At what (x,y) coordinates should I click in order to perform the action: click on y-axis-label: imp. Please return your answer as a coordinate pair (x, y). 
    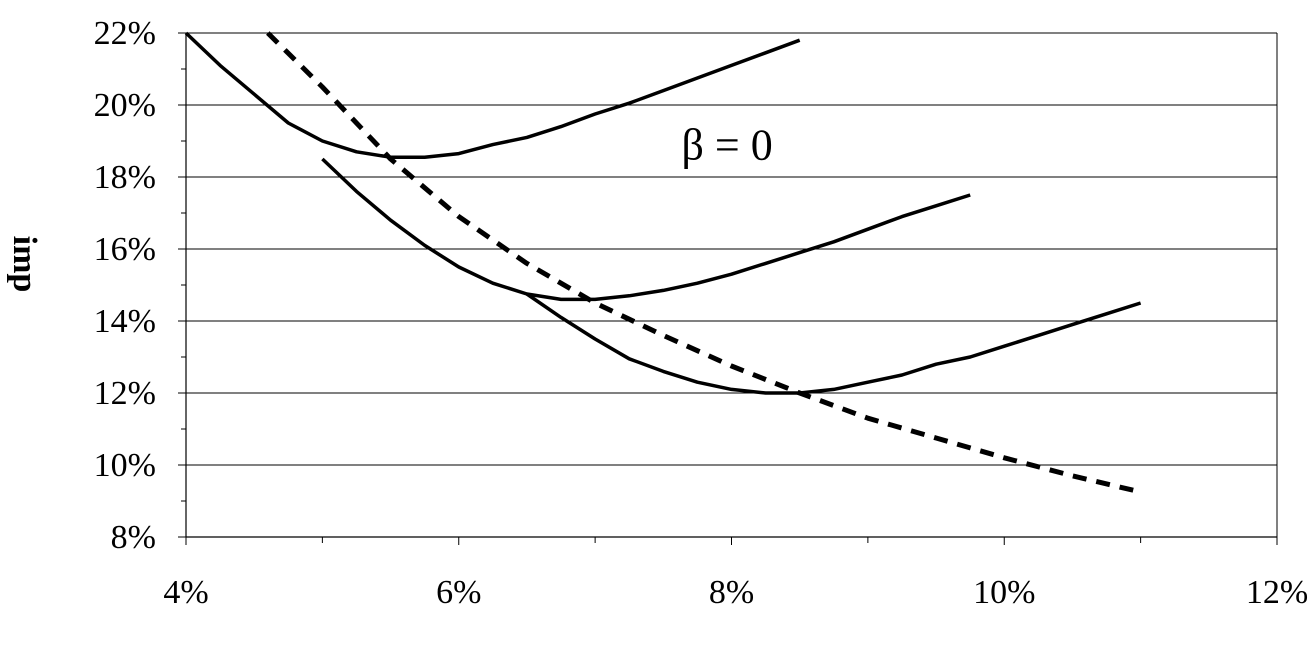
    Looking at the image, I should click on (24, 264).